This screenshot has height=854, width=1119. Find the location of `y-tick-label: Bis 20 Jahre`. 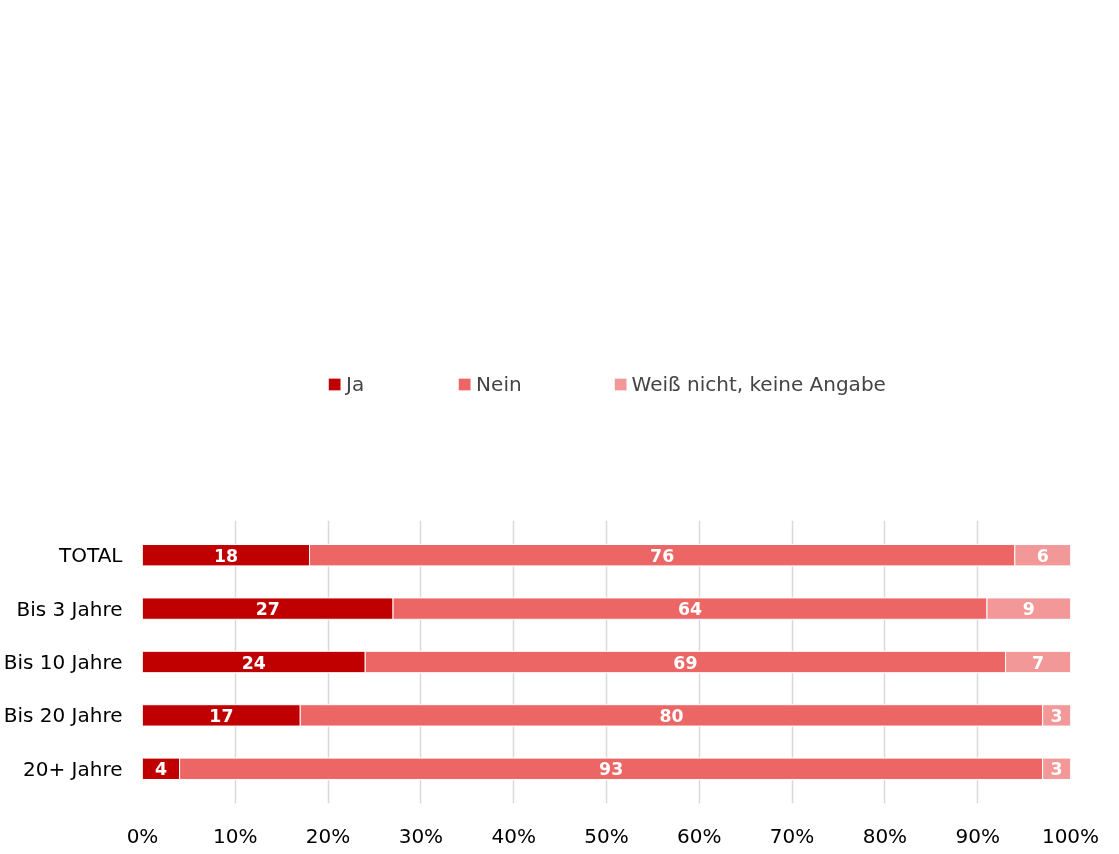

y-tick-label: Bis 20 Jahre is located at coordinates (63, 715).